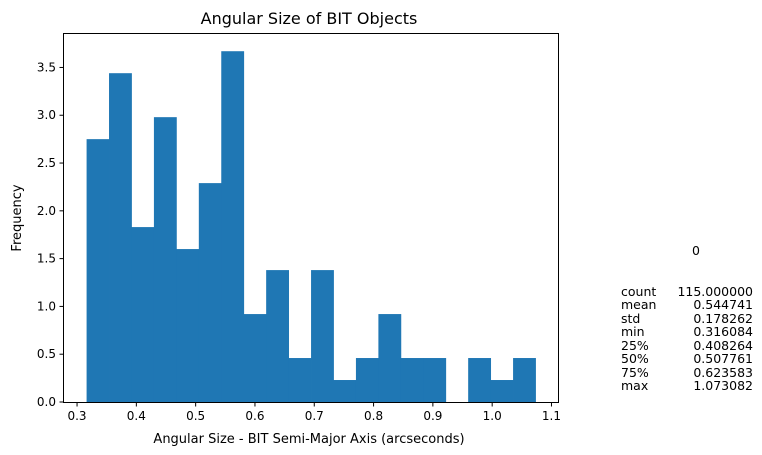 Image resolution: width=762 pixels, height=455 pixels. Describe the element at coordinates (635, 372) in the screenshot. I see `stats-label: 75%` at that location.